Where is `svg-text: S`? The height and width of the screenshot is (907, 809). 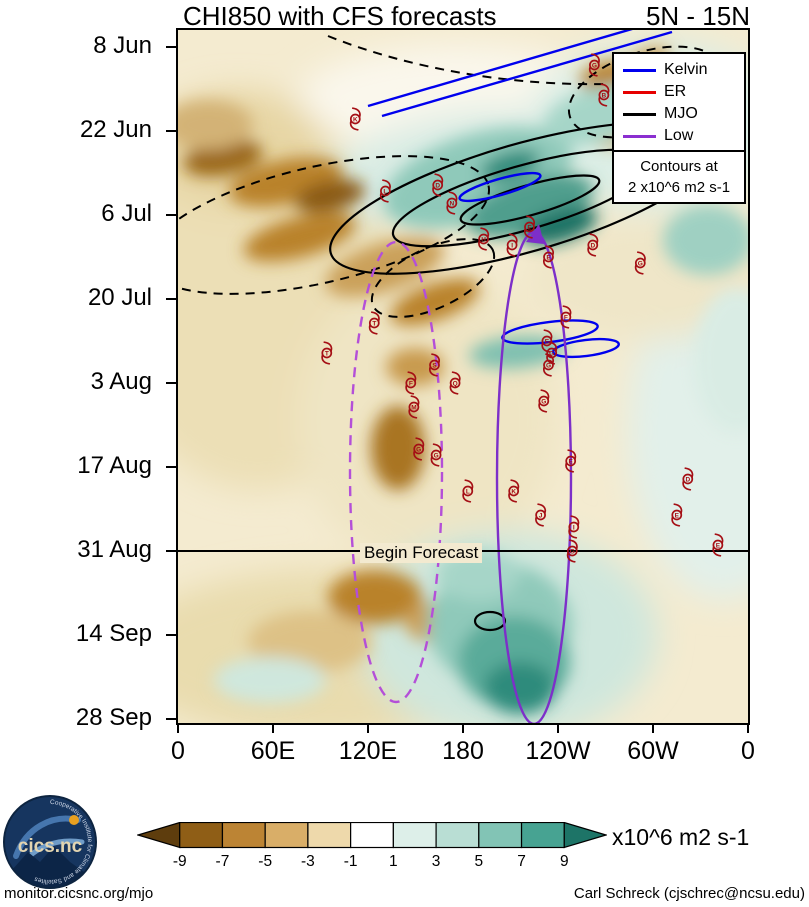 svg-text: S is located at coordinates (434, 365).